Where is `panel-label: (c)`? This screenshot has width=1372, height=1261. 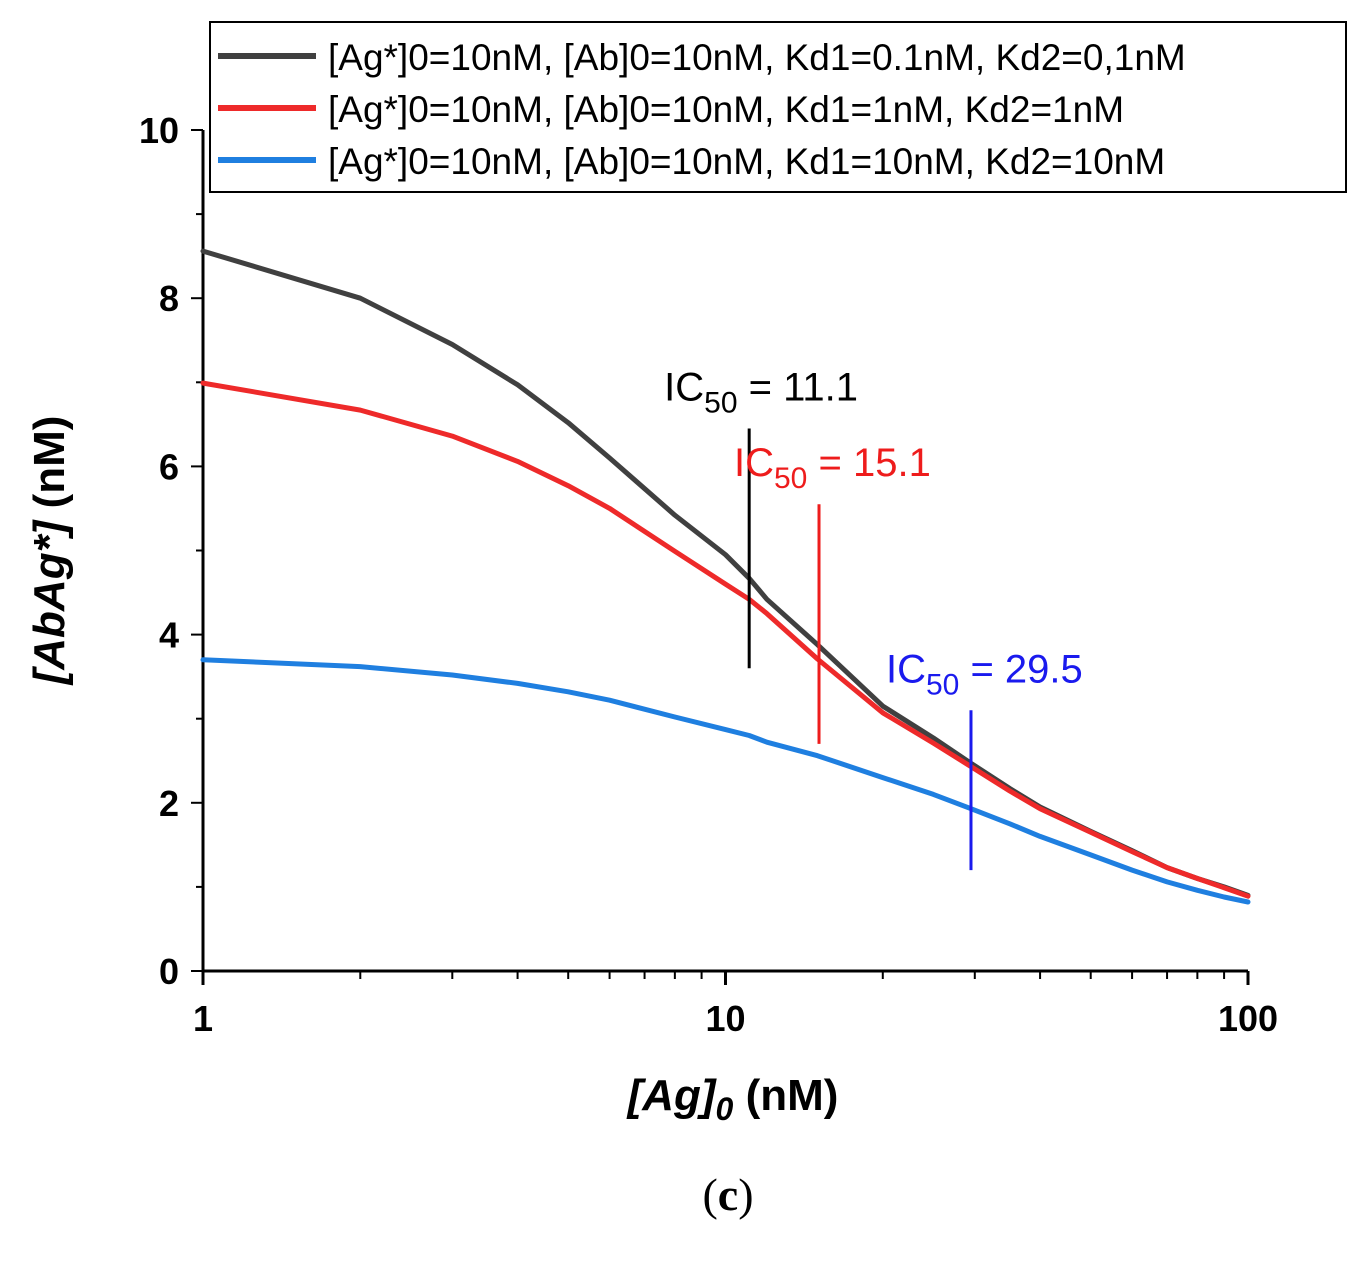 panel-label: (c) is located at coordinates (727, 1194).